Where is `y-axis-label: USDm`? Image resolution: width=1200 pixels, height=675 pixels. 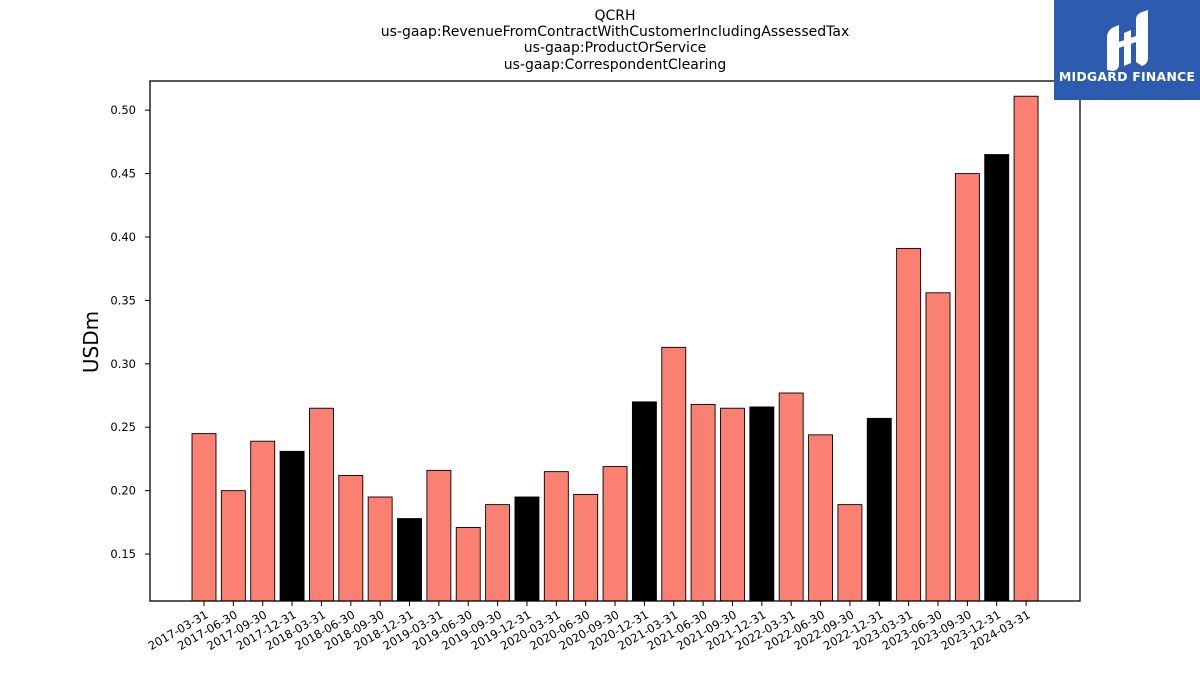 y-axis-label: USDm is located at coordinates (91, 342).